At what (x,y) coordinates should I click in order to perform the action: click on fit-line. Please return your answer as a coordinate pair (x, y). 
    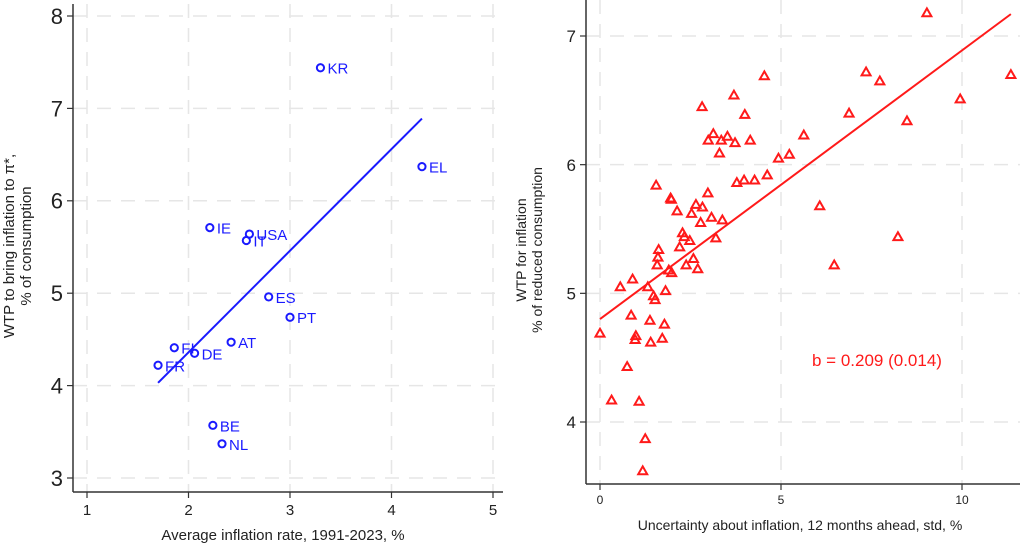
    Looking at the image, I should click on (290, 250).